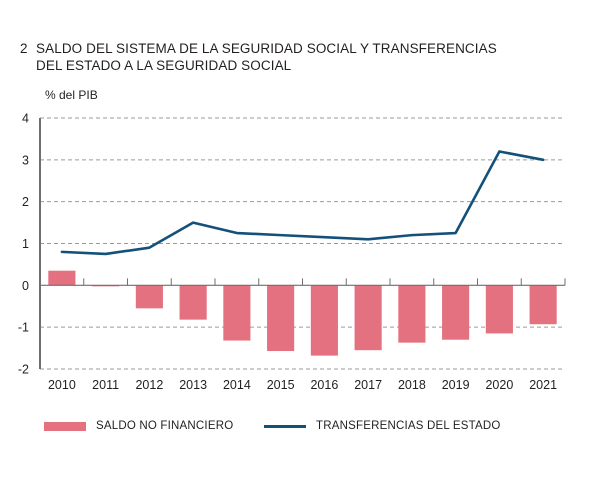  Describe the element at coordinates (324, 320) in the screenshot. I see `bar-2016` at that location.